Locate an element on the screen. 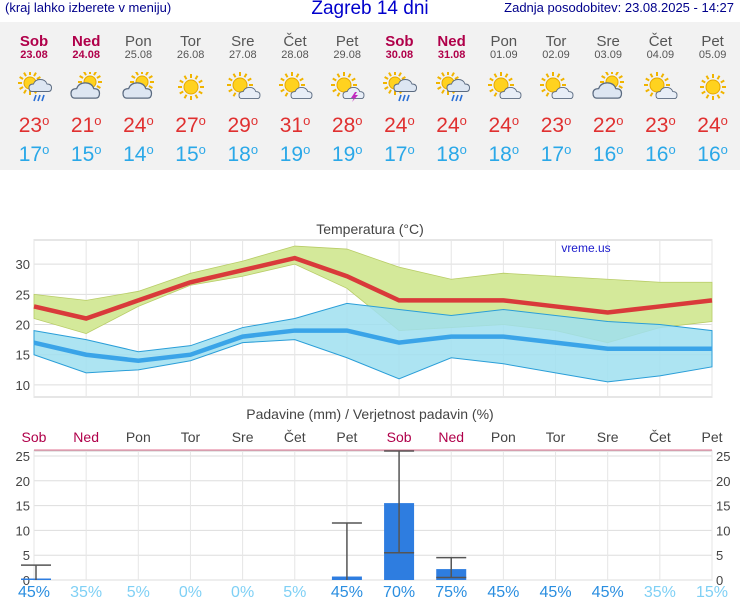 The width and height of the screenshot is (740, 600). temp-y-tick: 30 is located at coordinates (23, 264).